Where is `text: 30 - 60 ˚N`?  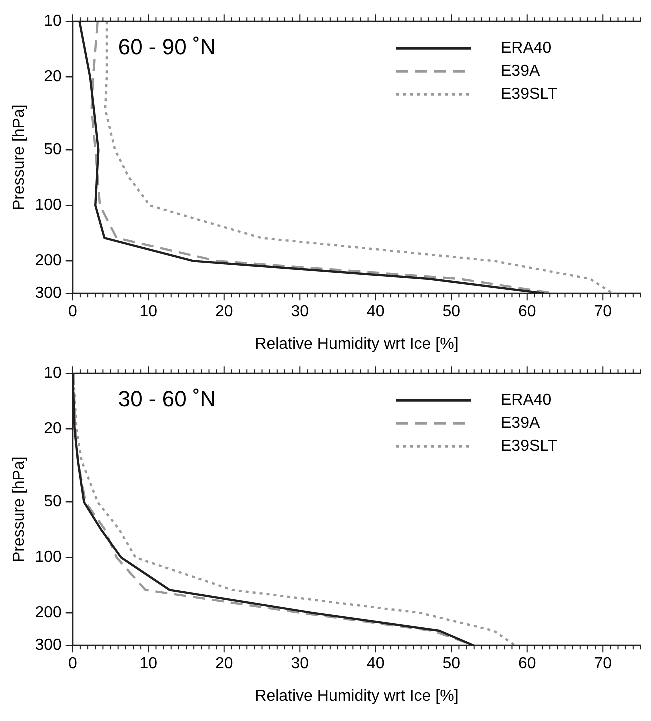 text: 30 - 60 ˚N is located at coordinates (167, 399).